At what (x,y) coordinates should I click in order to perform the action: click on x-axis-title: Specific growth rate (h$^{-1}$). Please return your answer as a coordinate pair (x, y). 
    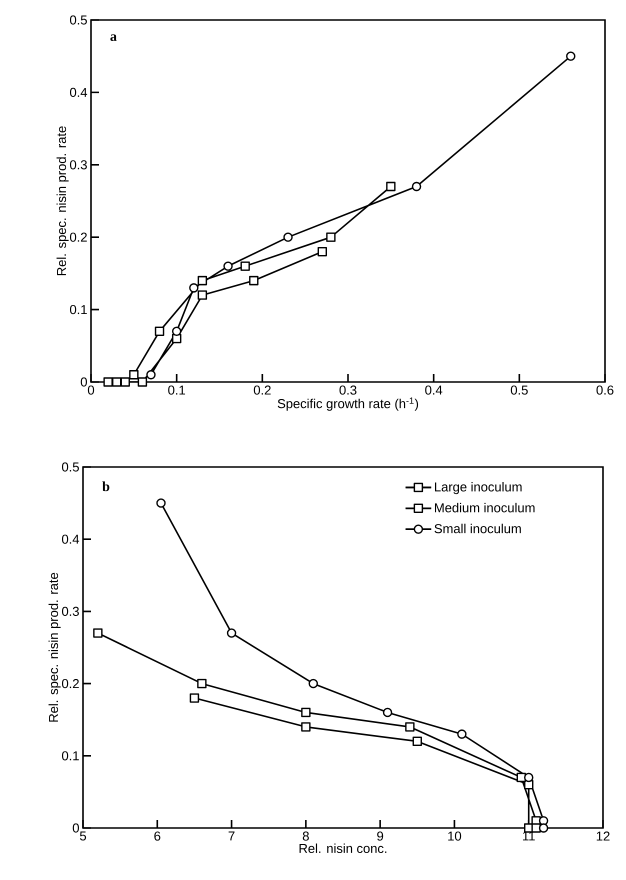
    Looking at the image, I should click on (348, 404).